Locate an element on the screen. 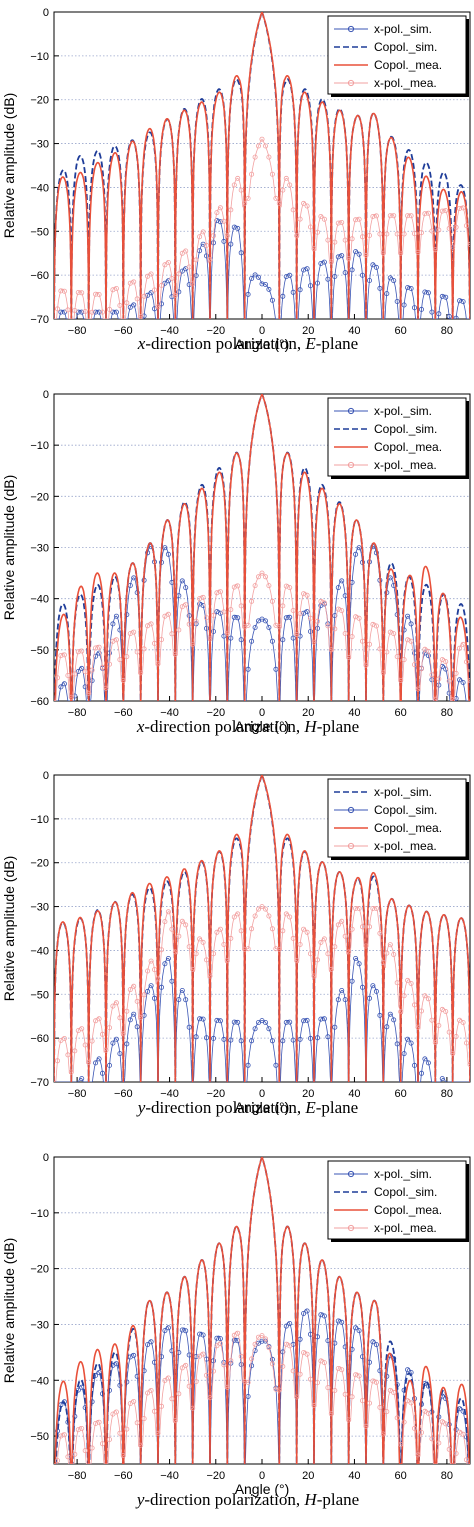  legend-label: x-pol._mea. is located at coordinates (405, 1228).